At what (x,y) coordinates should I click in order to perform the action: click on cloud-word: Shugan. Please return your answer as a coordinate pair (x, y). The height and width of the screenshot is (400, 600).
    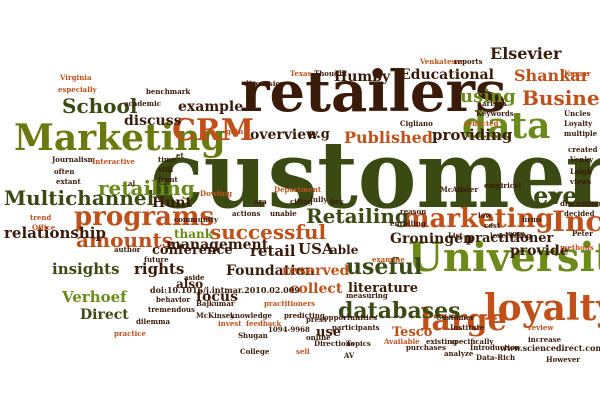
    Looking at the image, I should click on (253, 335).